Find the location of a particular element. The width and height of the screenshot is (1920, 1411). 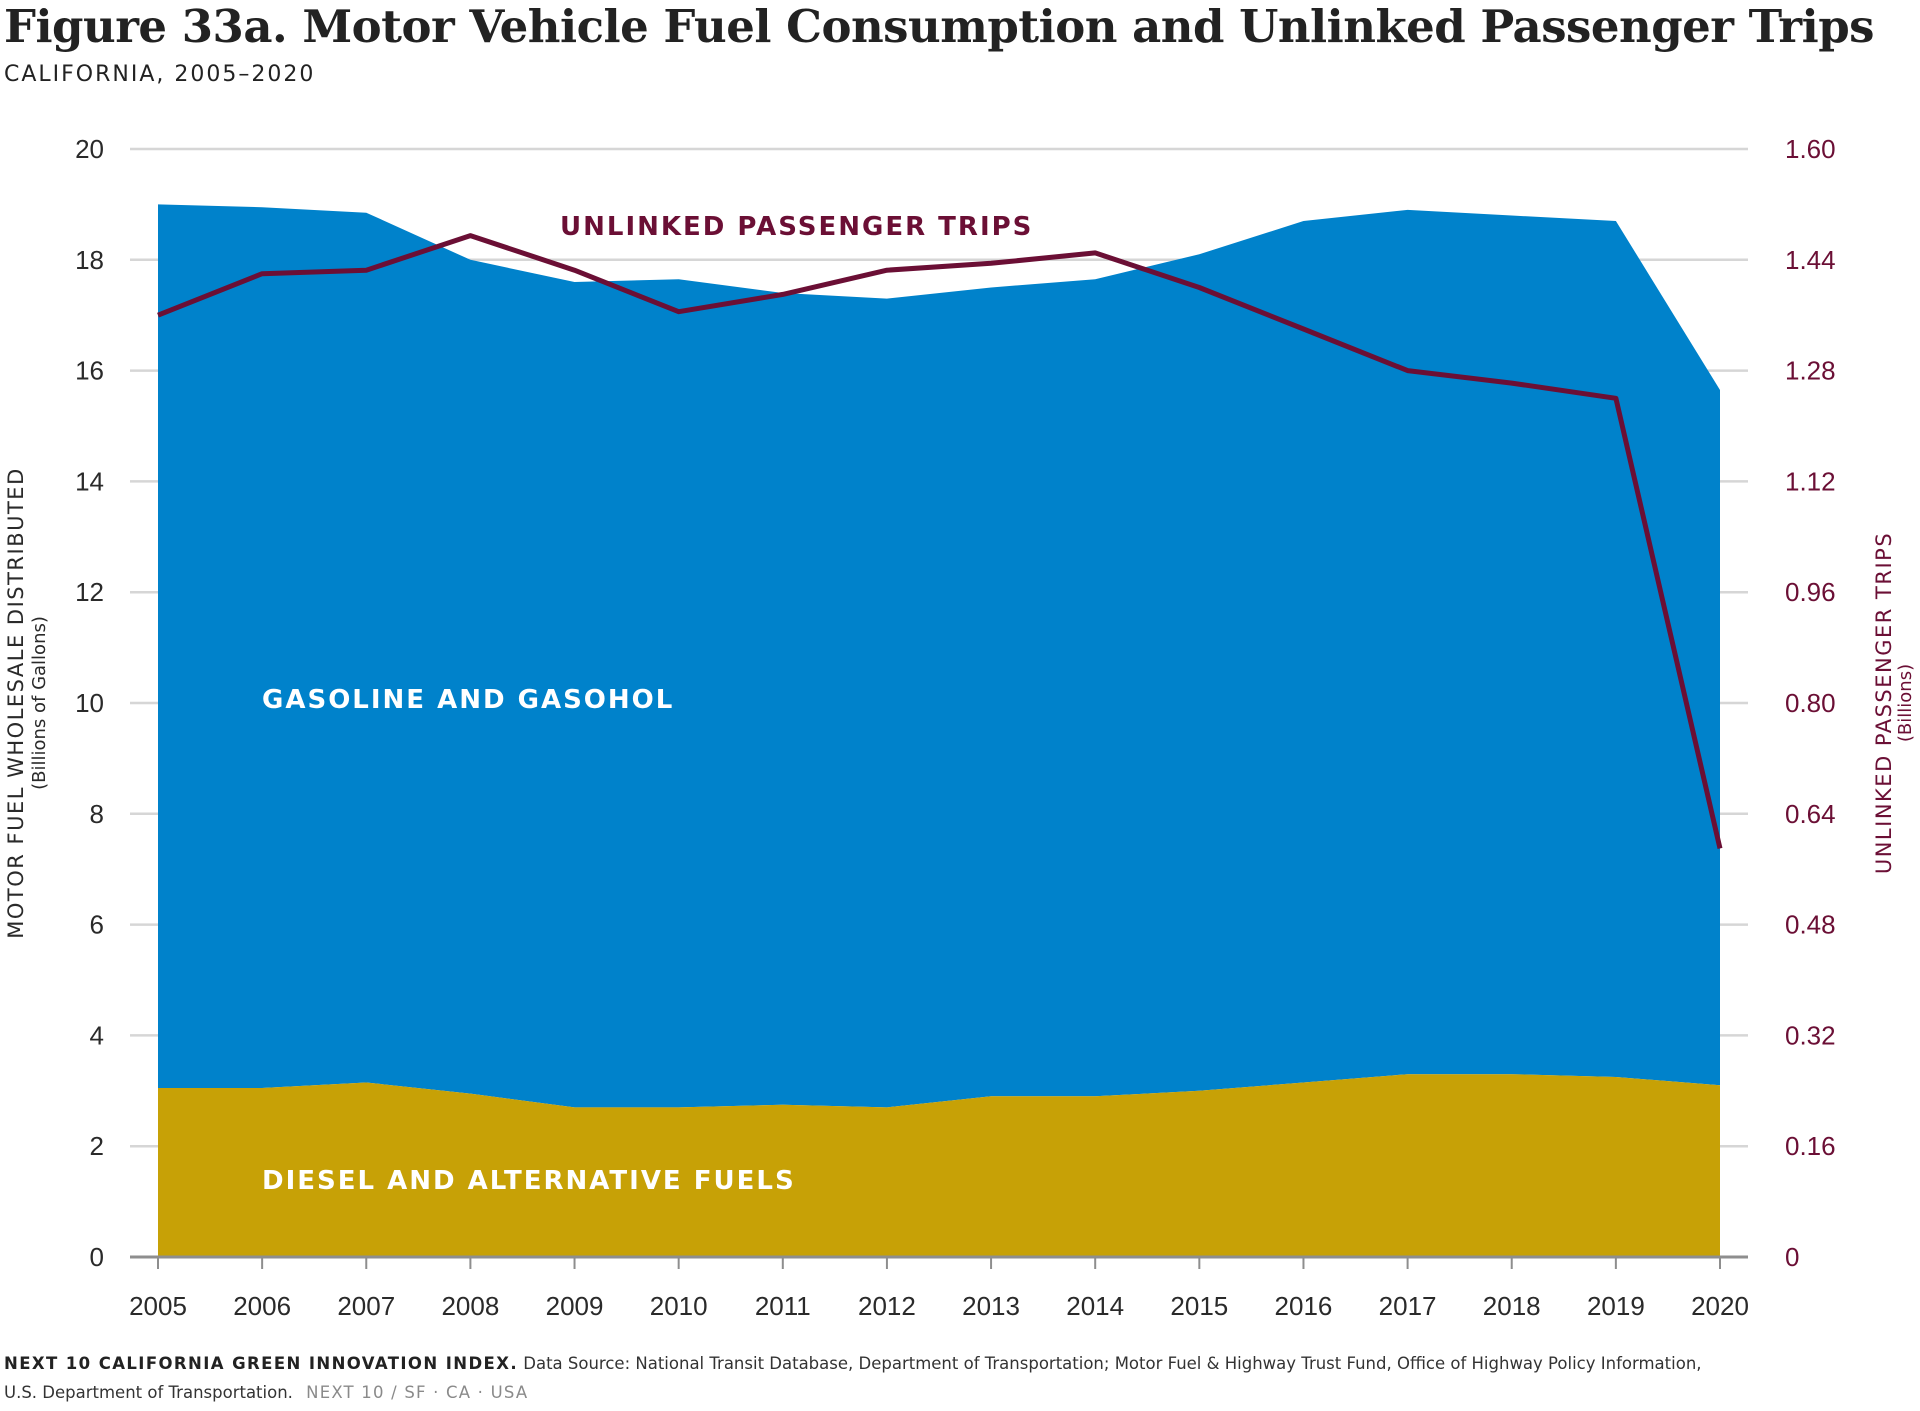

x-tick-label: 2014 is located at coordinates (1095, 1306).